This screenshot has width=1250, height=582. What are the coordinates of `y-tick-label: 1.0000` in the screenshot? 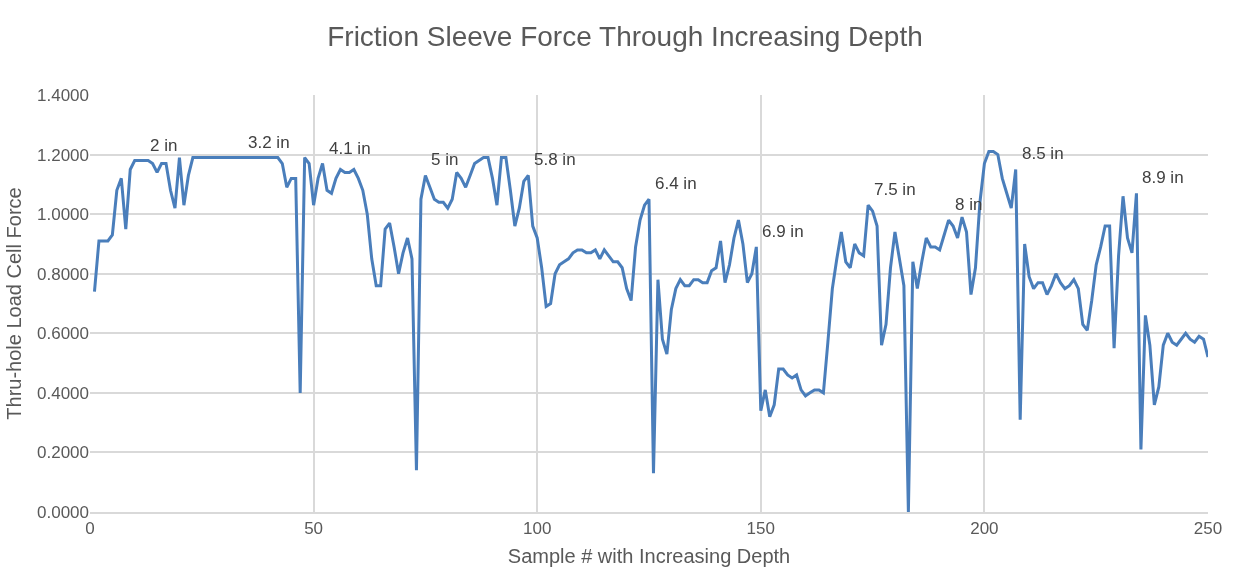 It's located at (63, 215).